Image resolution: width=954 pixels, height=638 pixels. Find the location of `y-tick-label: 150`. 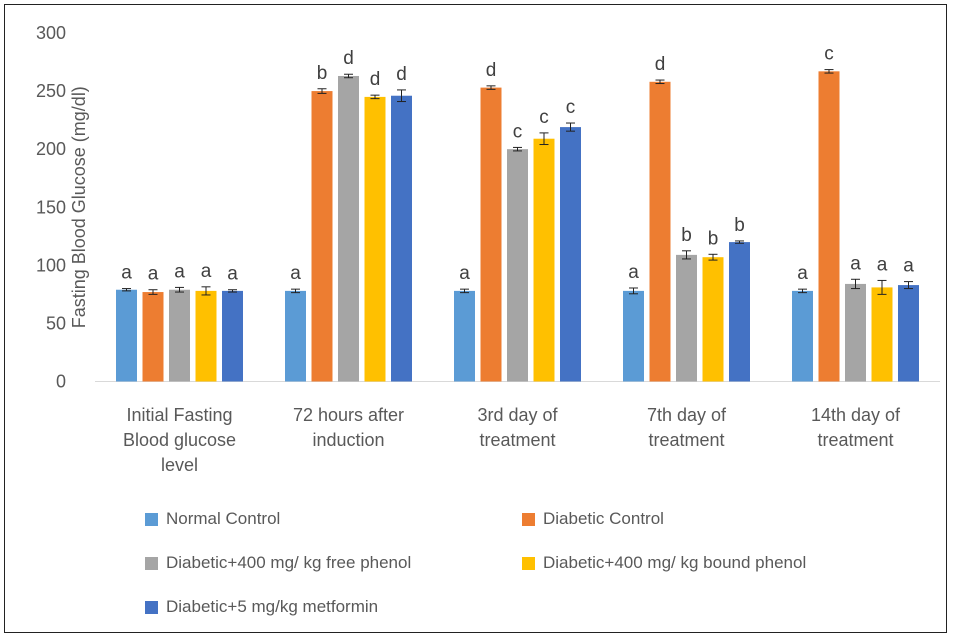

y-tick-label: 150 is located at coordinates (51, 207).